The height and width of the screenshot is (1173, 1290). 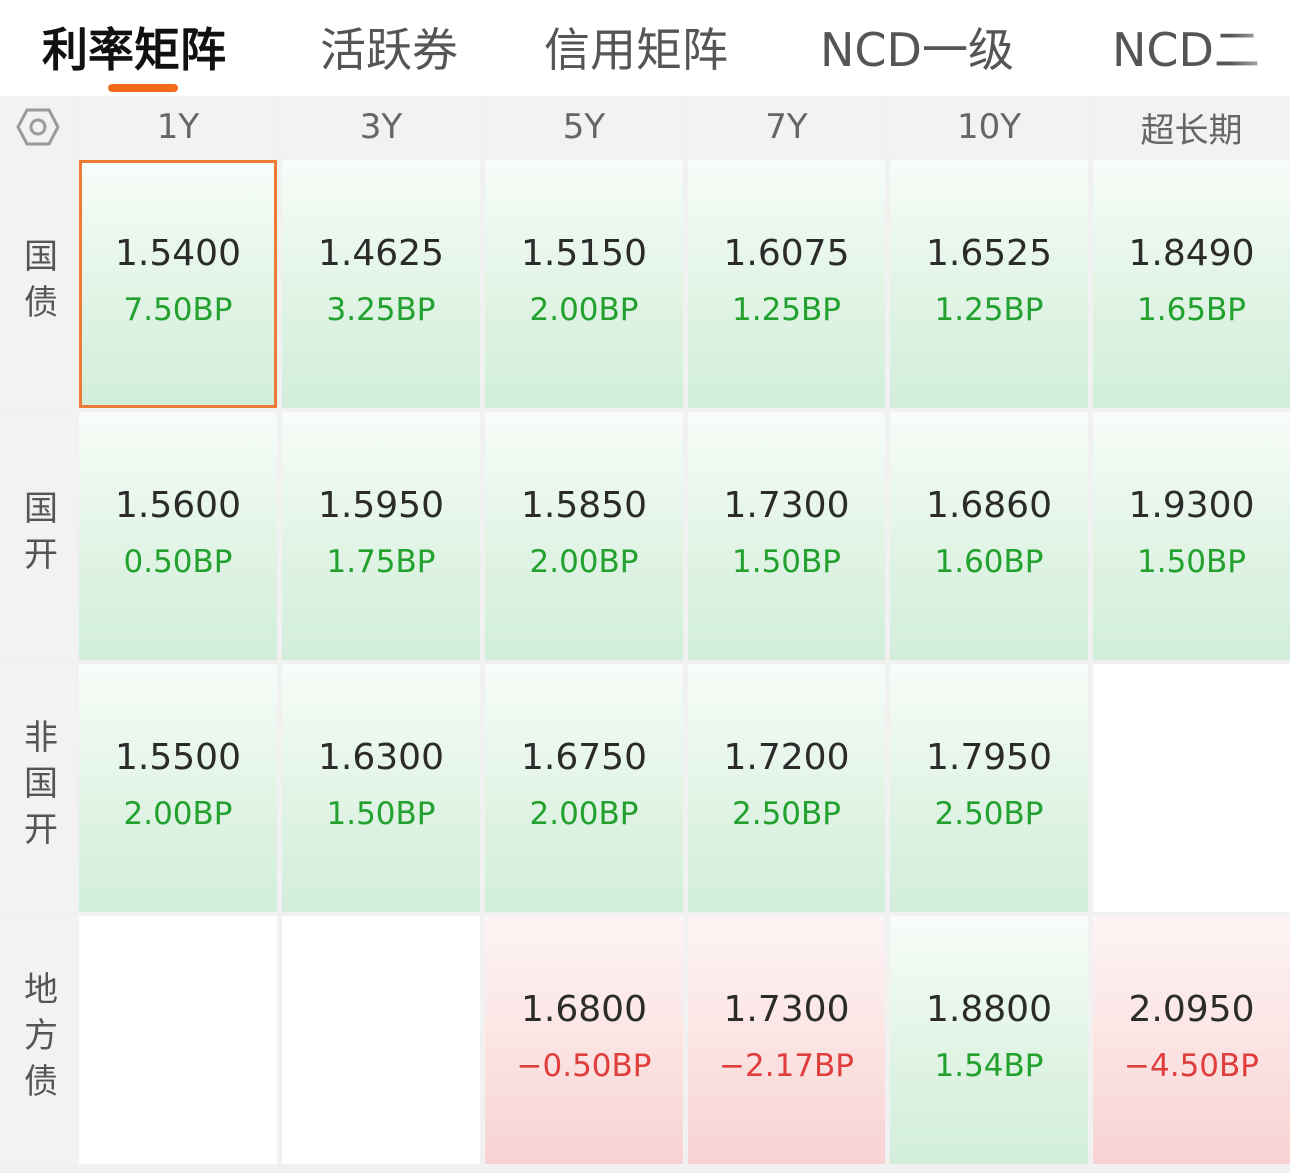 I want to click on bp-change: 7.50BP, so click(x=178, y=310).